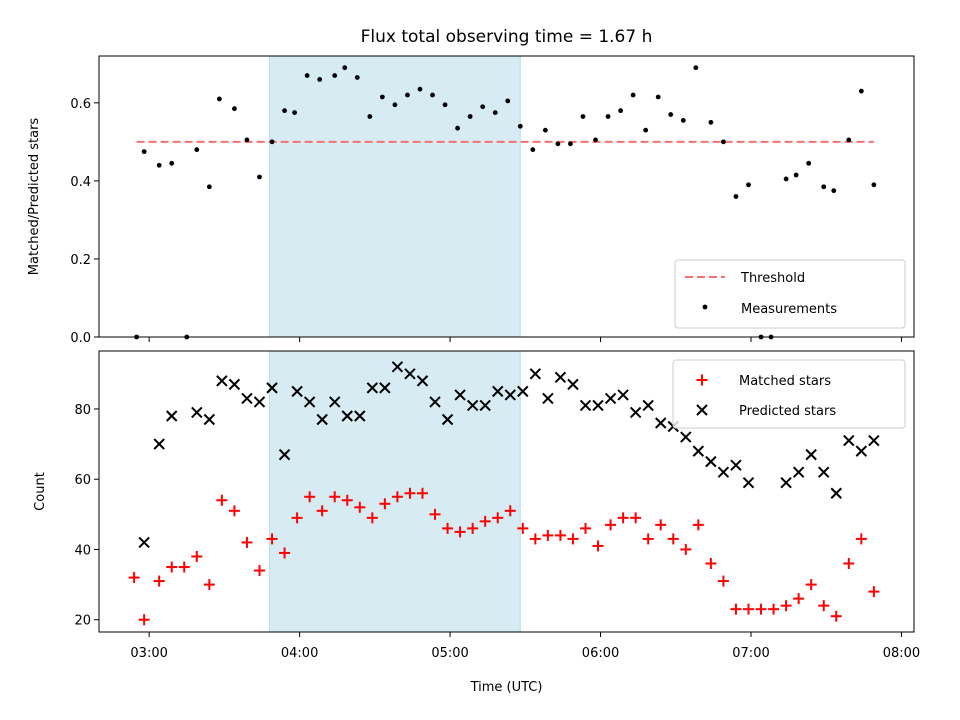 The height and width of the screenshot is (720, 960). Describe the element at coordinates (80, 182) in the screenshot. I see `y-tick-label: 0.4` at that location.